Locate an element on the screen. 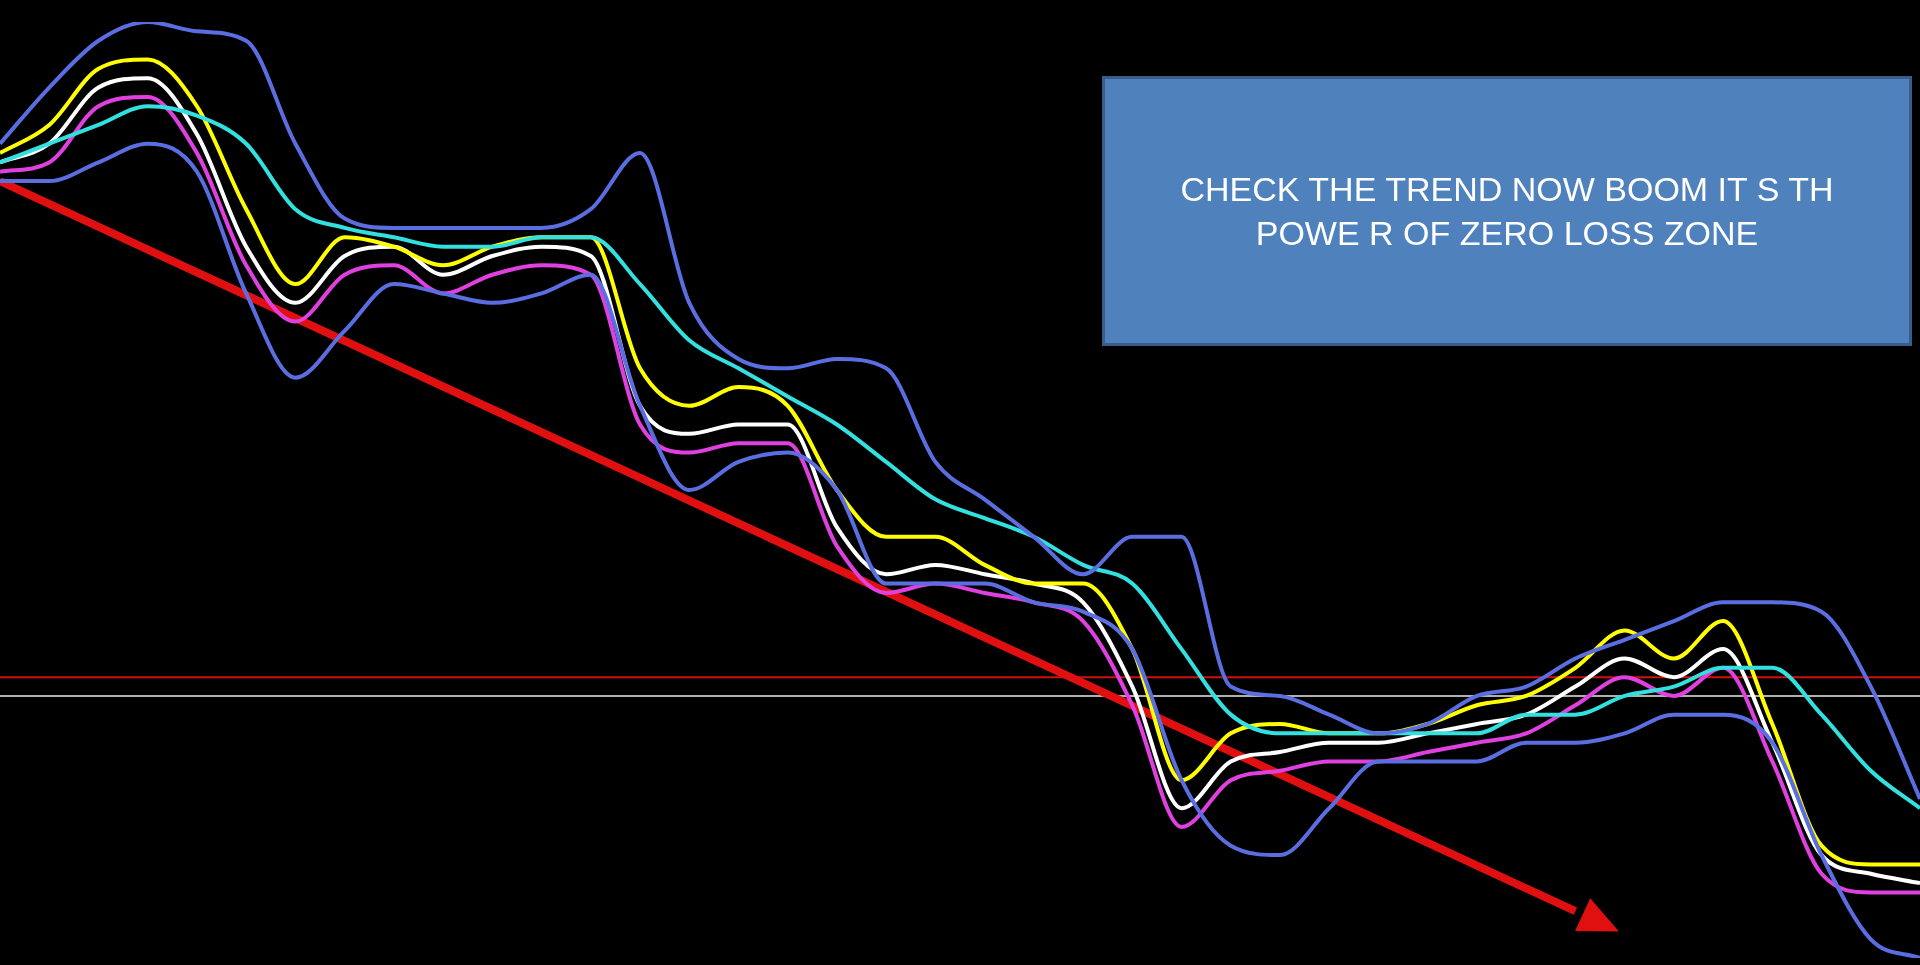 The height and width of the screenshot is (965, 1920). annotation: CHECK THE TREND NOW BOOM IT S TH is located at coordinates (1507, 189).